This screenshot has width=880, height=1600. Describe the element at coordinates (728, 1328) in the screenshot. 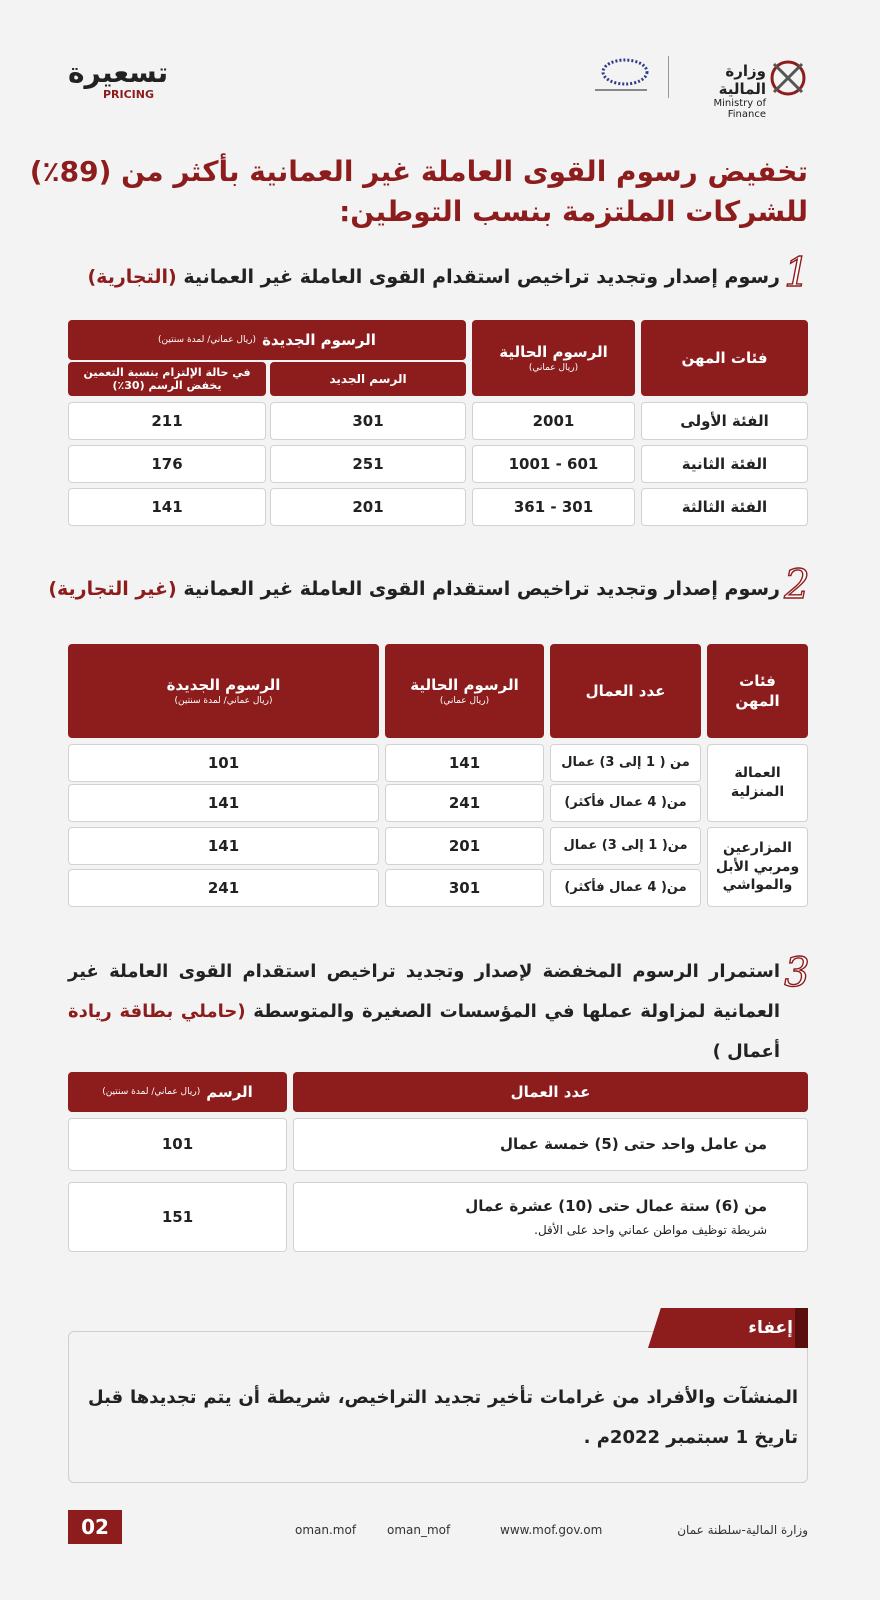

I see `exemption-title: إعفاء` at that location.